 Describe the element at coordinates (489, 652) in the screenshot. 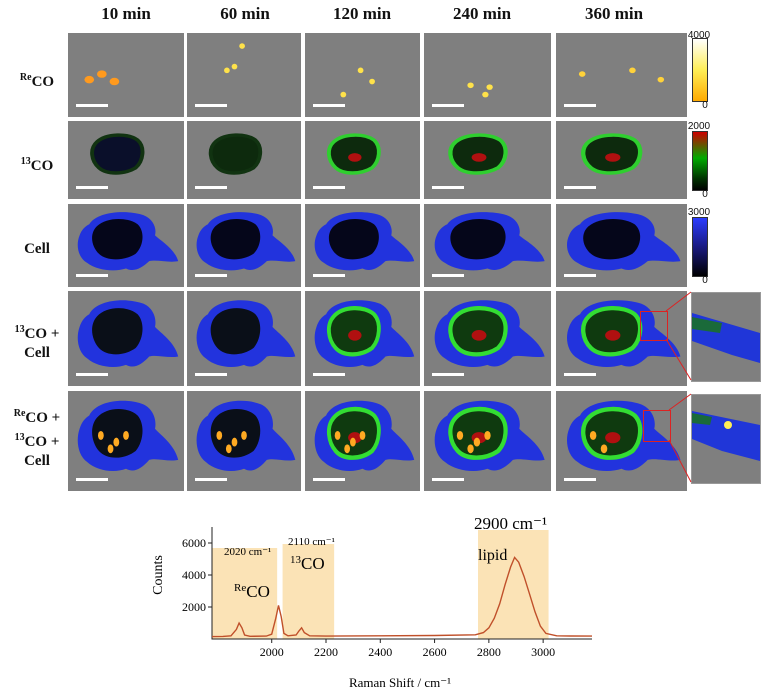

I see `x-tick-label: 2800` at that location.